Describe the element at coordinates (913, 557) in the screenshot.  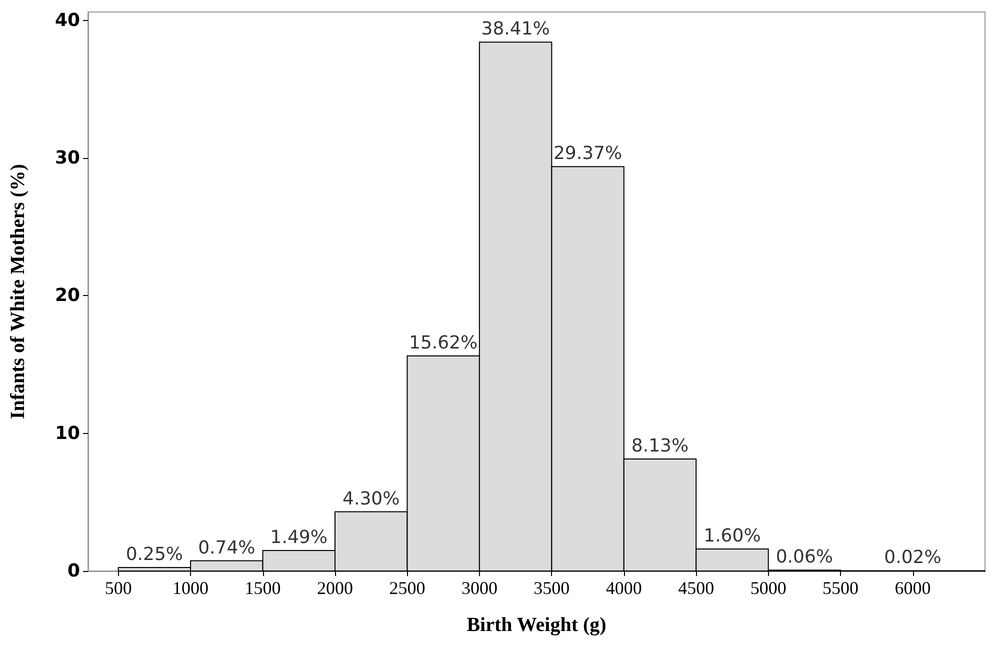
I see `data-label: 0.02%` at that location.